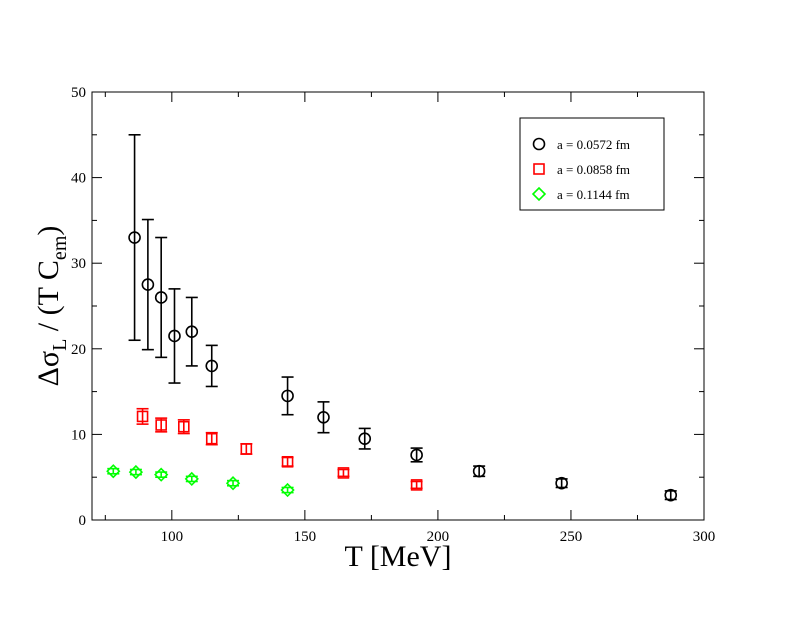  What do you see at coordinates (593, 144) in the screenshot?
I see `legend-label: a = 0.0572 fm` at bounding box center [593, 144].